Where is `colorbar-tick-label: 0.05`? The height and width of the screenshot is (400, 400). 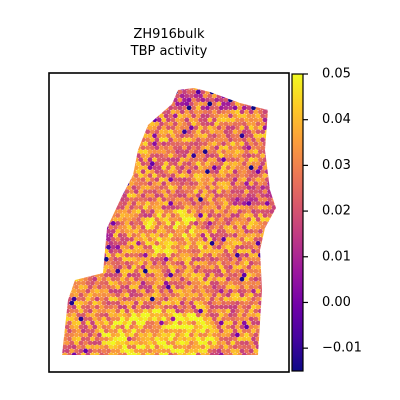 colorbar-tick-label: 0.05 is located at coordinates (336, 74).